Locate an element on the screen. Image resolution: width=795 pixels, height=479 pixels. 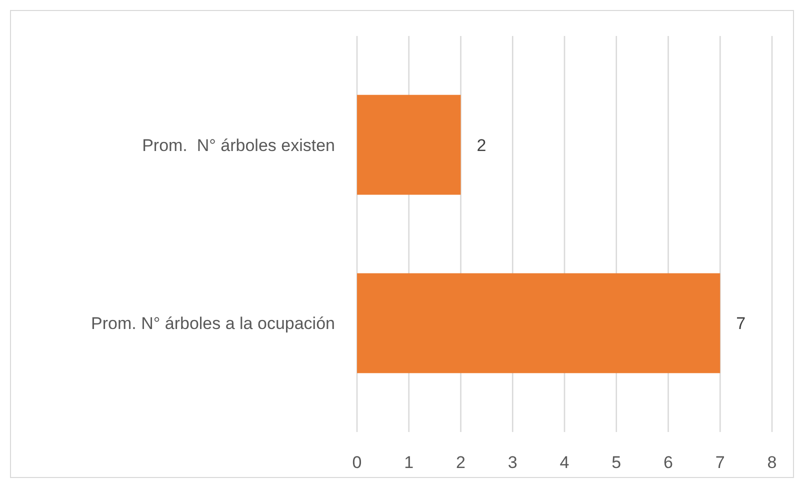
x-tick-label: 7 is located at coordinates (720, 462).